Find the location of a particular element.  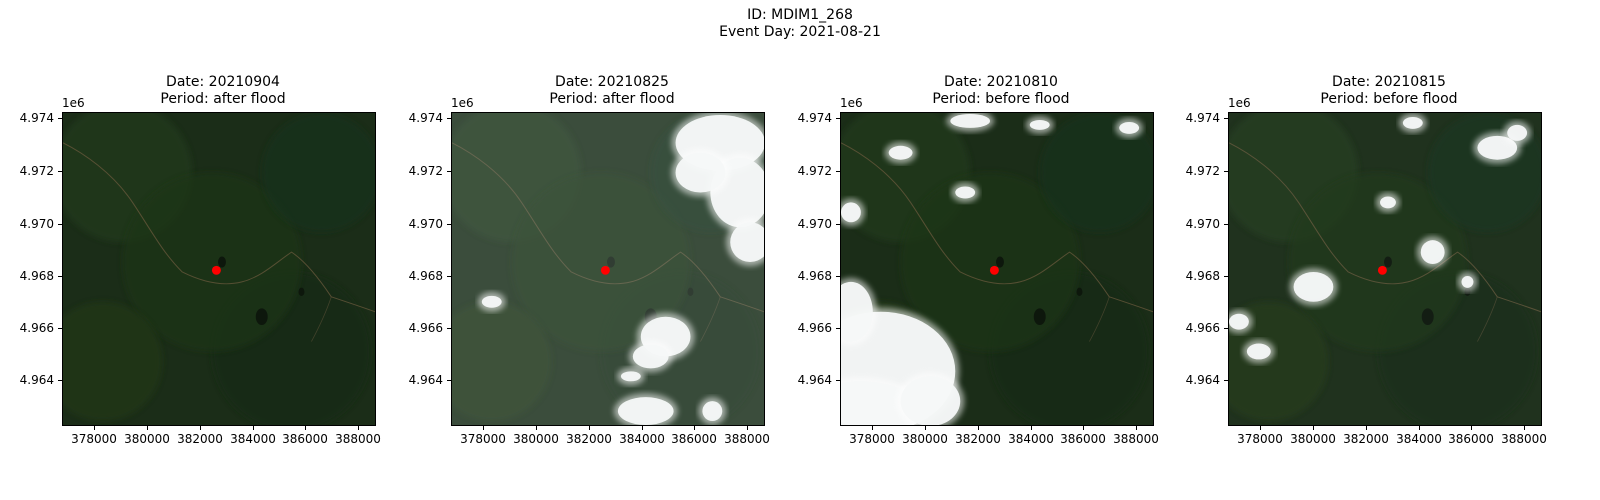

location-marker is located at coordinates (1382, 270).